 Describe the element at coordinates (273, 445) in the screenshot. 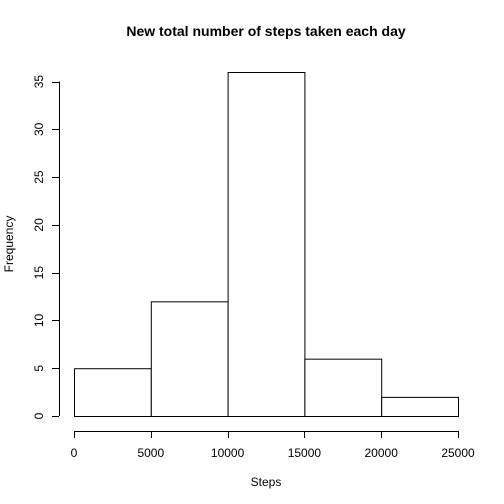

I see `x-axis: 0 5000 10000 15000 20000 25000` at that location.